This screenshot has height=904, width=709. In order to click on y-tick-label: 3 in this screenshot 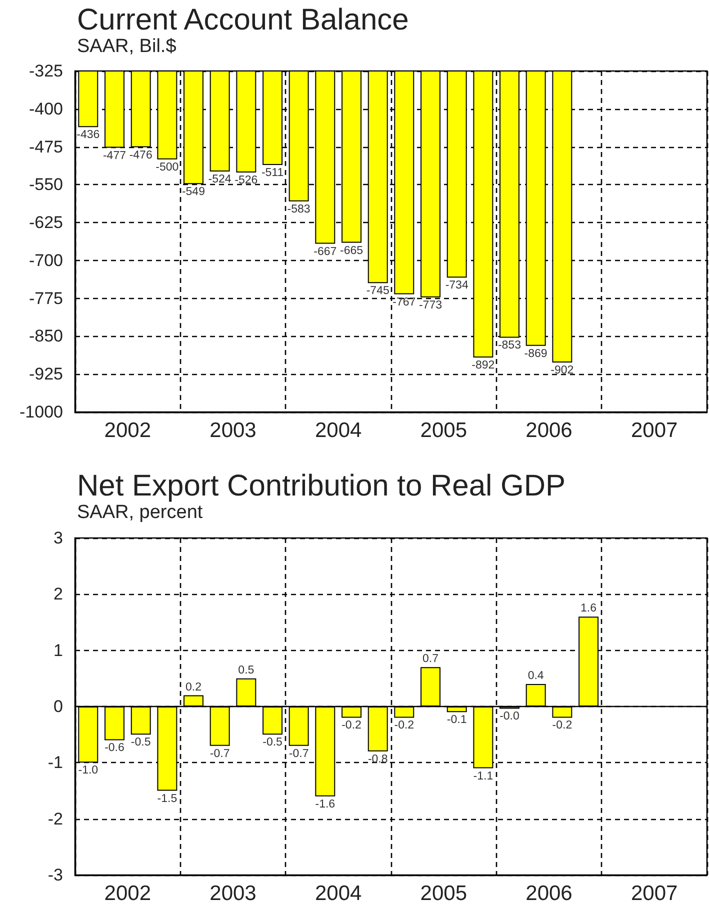, I will do `click(58, 538)`.